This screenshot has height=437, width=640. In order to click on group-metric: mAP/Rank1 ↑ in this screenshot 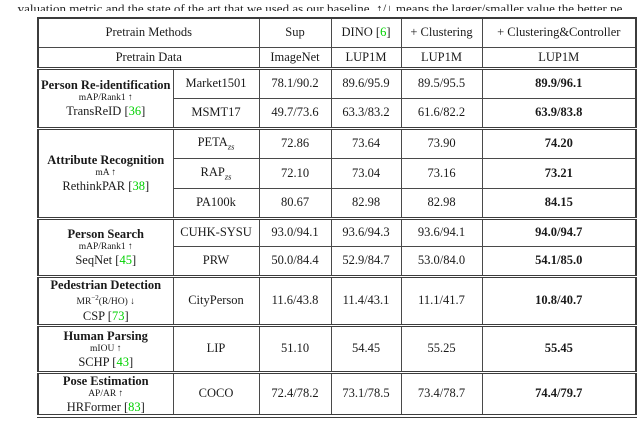, I will do `click(106, 98)`.